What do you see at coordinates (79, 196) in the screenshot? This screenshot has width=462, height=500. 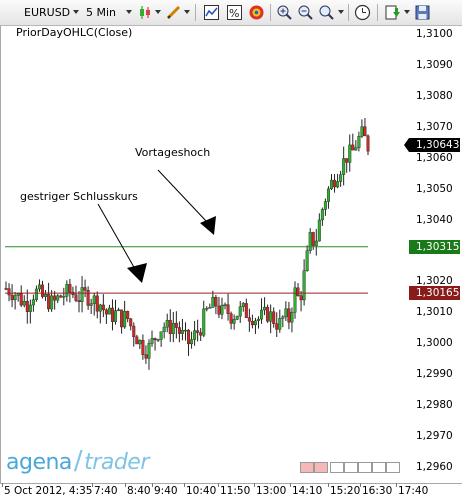 I see `annotation-schlusskurs: gestriger Schlusskurs` at bounding box center [79, 196].